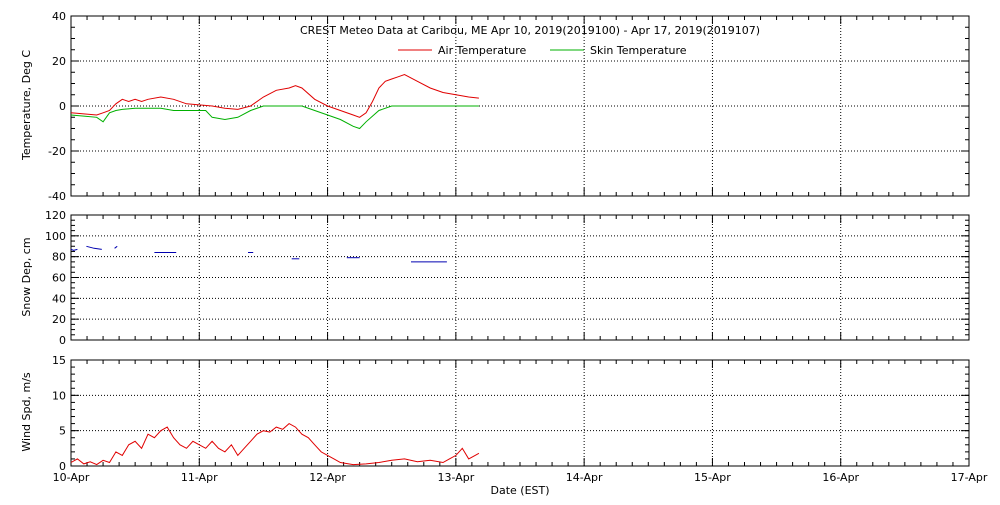  Describe the element at coordinates (969, 477) in the screenshot. I see `x-tick-label: 17-Apr` at that location.